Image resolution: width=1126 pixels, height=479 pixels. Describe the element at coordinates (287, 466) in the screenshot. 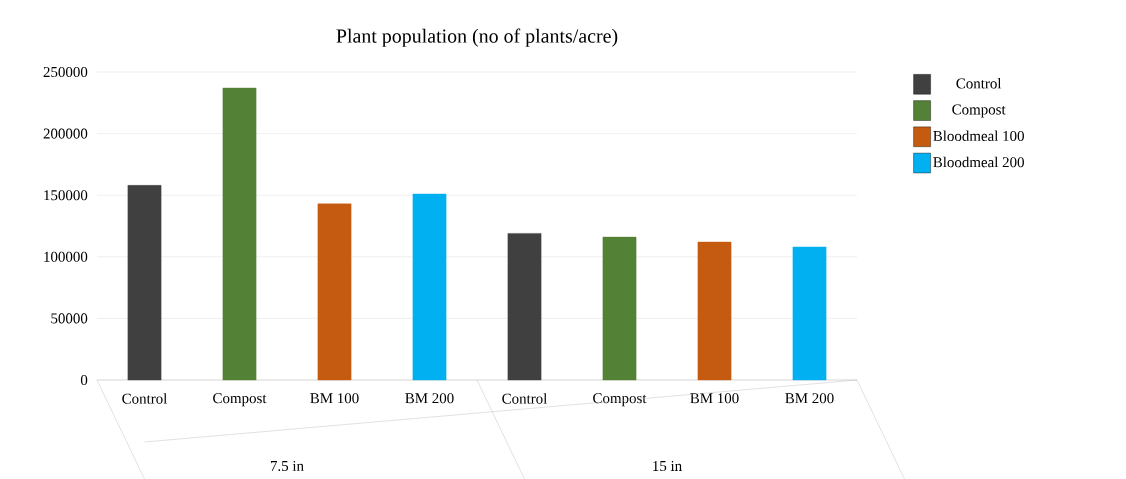

I see `text: 7.5 in` at that location.